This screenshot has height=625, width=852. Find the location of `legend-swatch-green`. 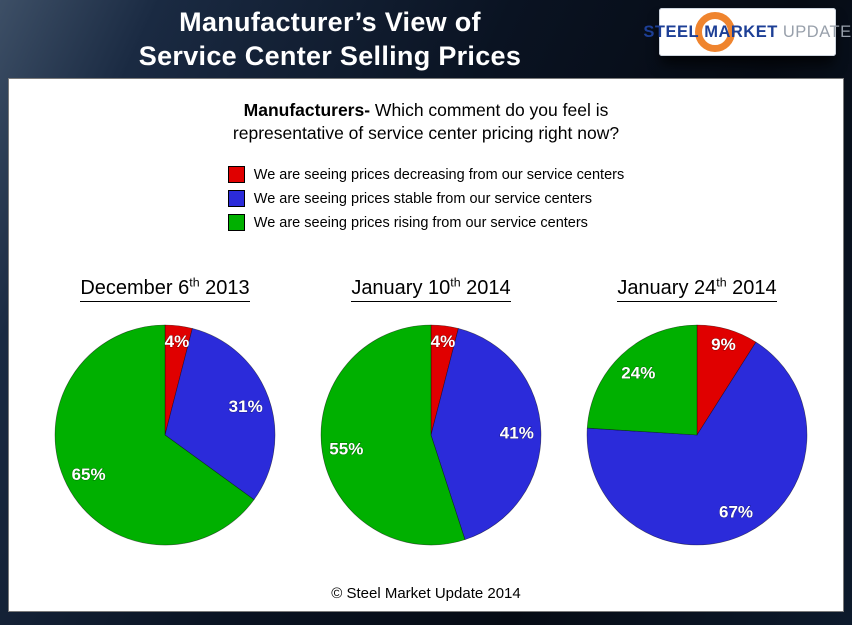

legend-swatch-green is located at coordinates (236, 222).